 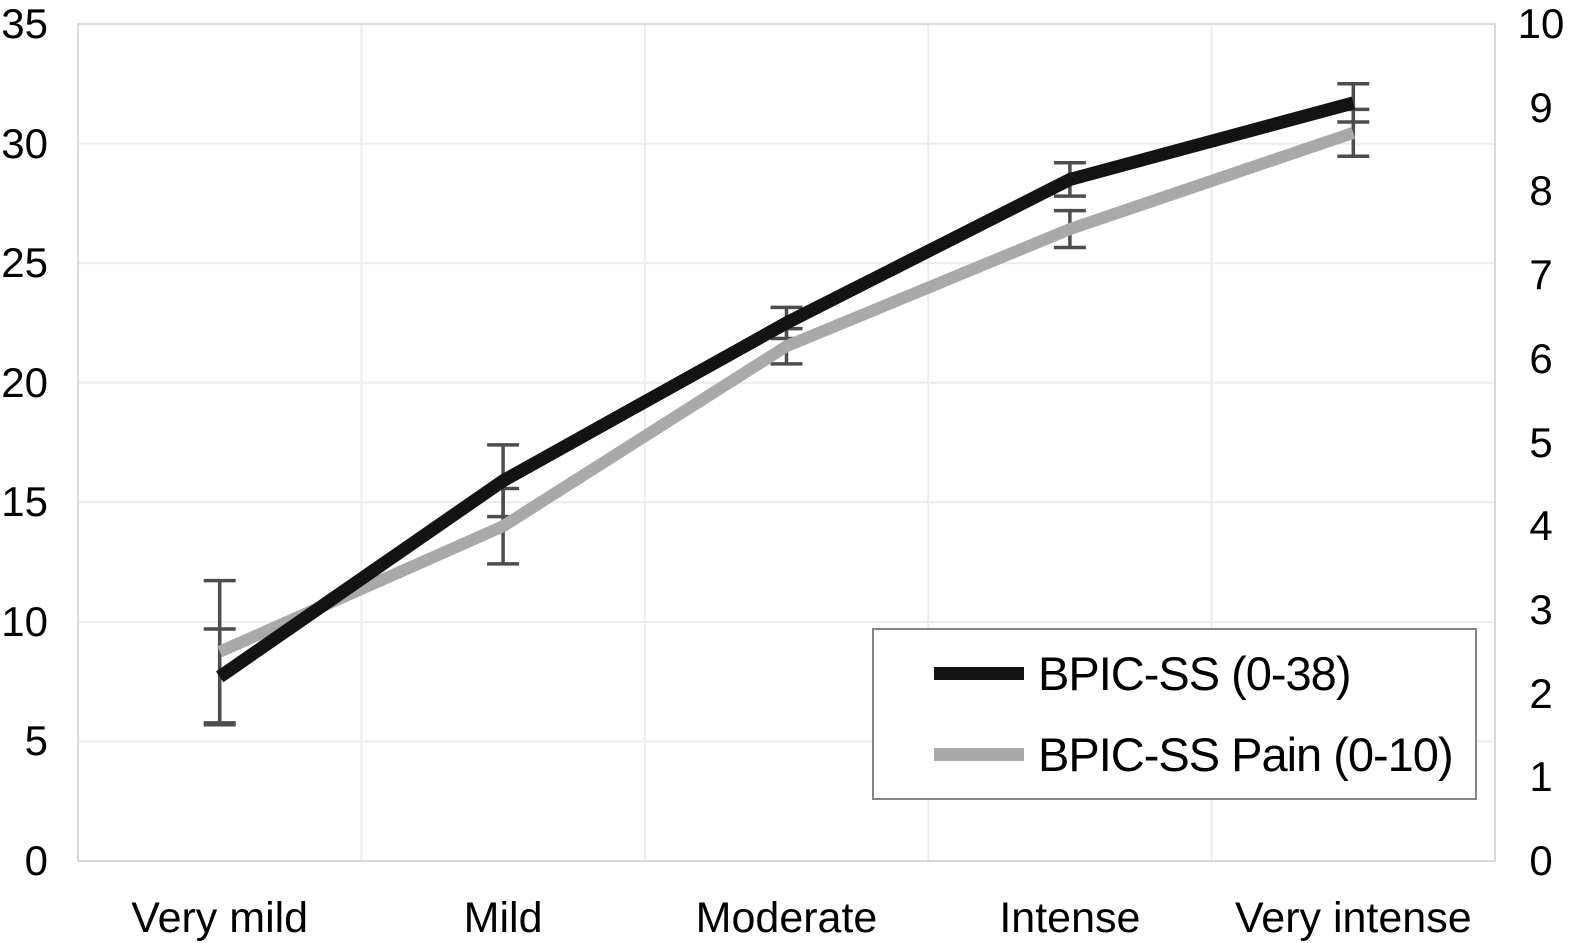 What do you see at coordinates (1541, 442) in the screenshot?
I see `right-axis-tick-5: 5` at bounding box center [1541, 442].